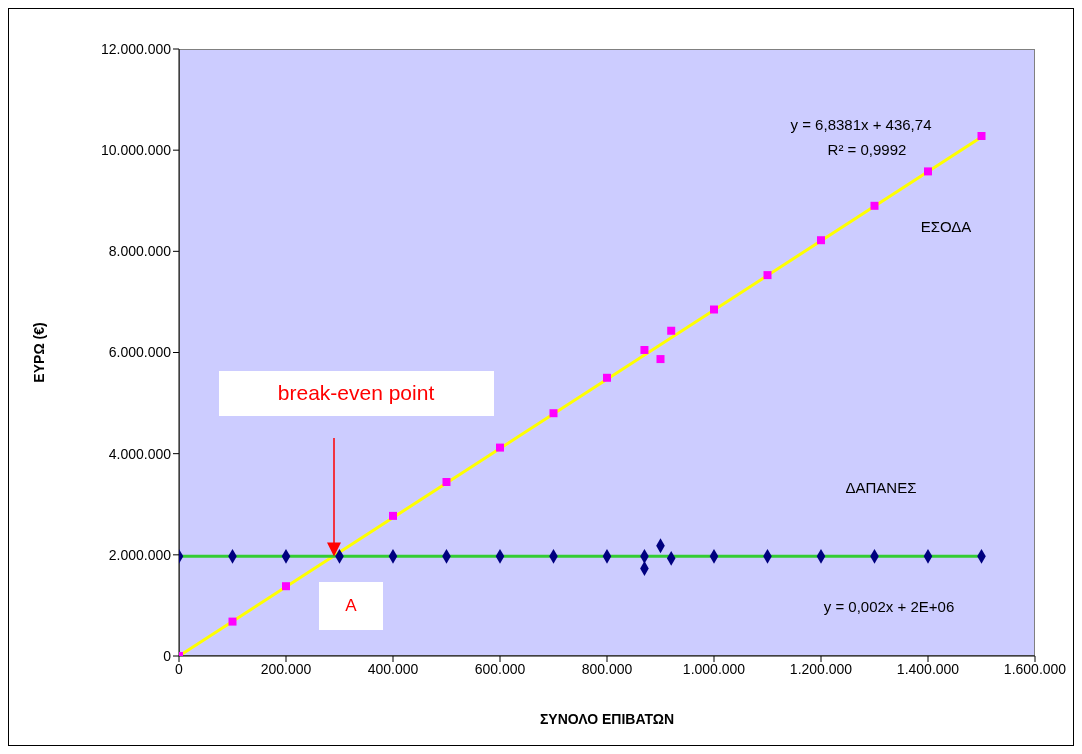 The height and width of the screenshot is (754, 1082). What do you see at coordinates (714, 668) in the screenshot?
I see `x-tick-label: 1.000.000` at bounding box center [714, 668].